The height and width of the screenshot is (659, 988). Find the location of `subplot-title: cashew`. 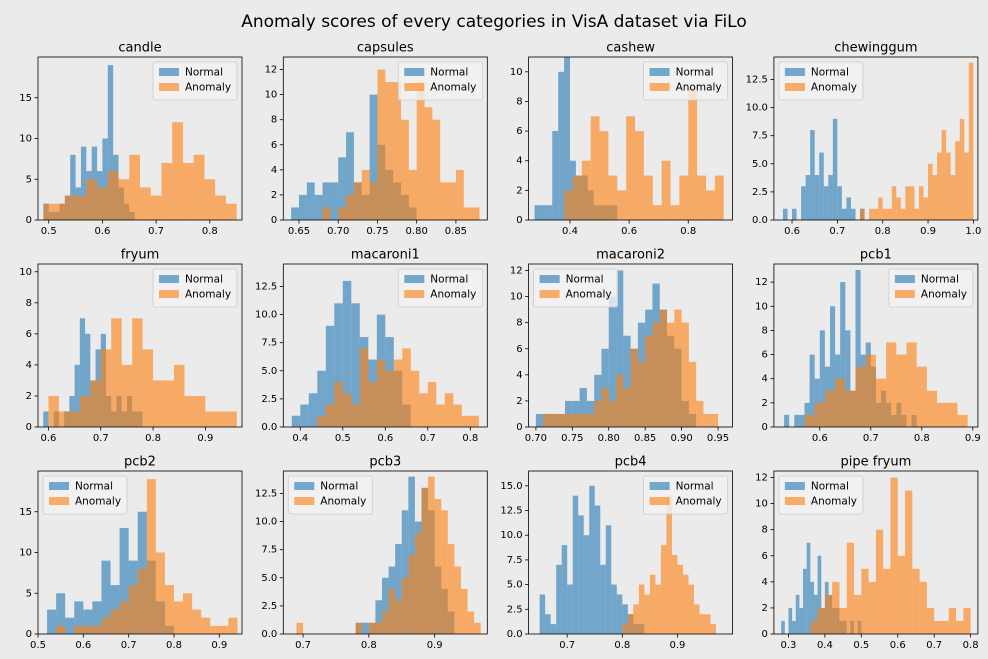

subplot-title: cashew is located at coordinates (630, 48).